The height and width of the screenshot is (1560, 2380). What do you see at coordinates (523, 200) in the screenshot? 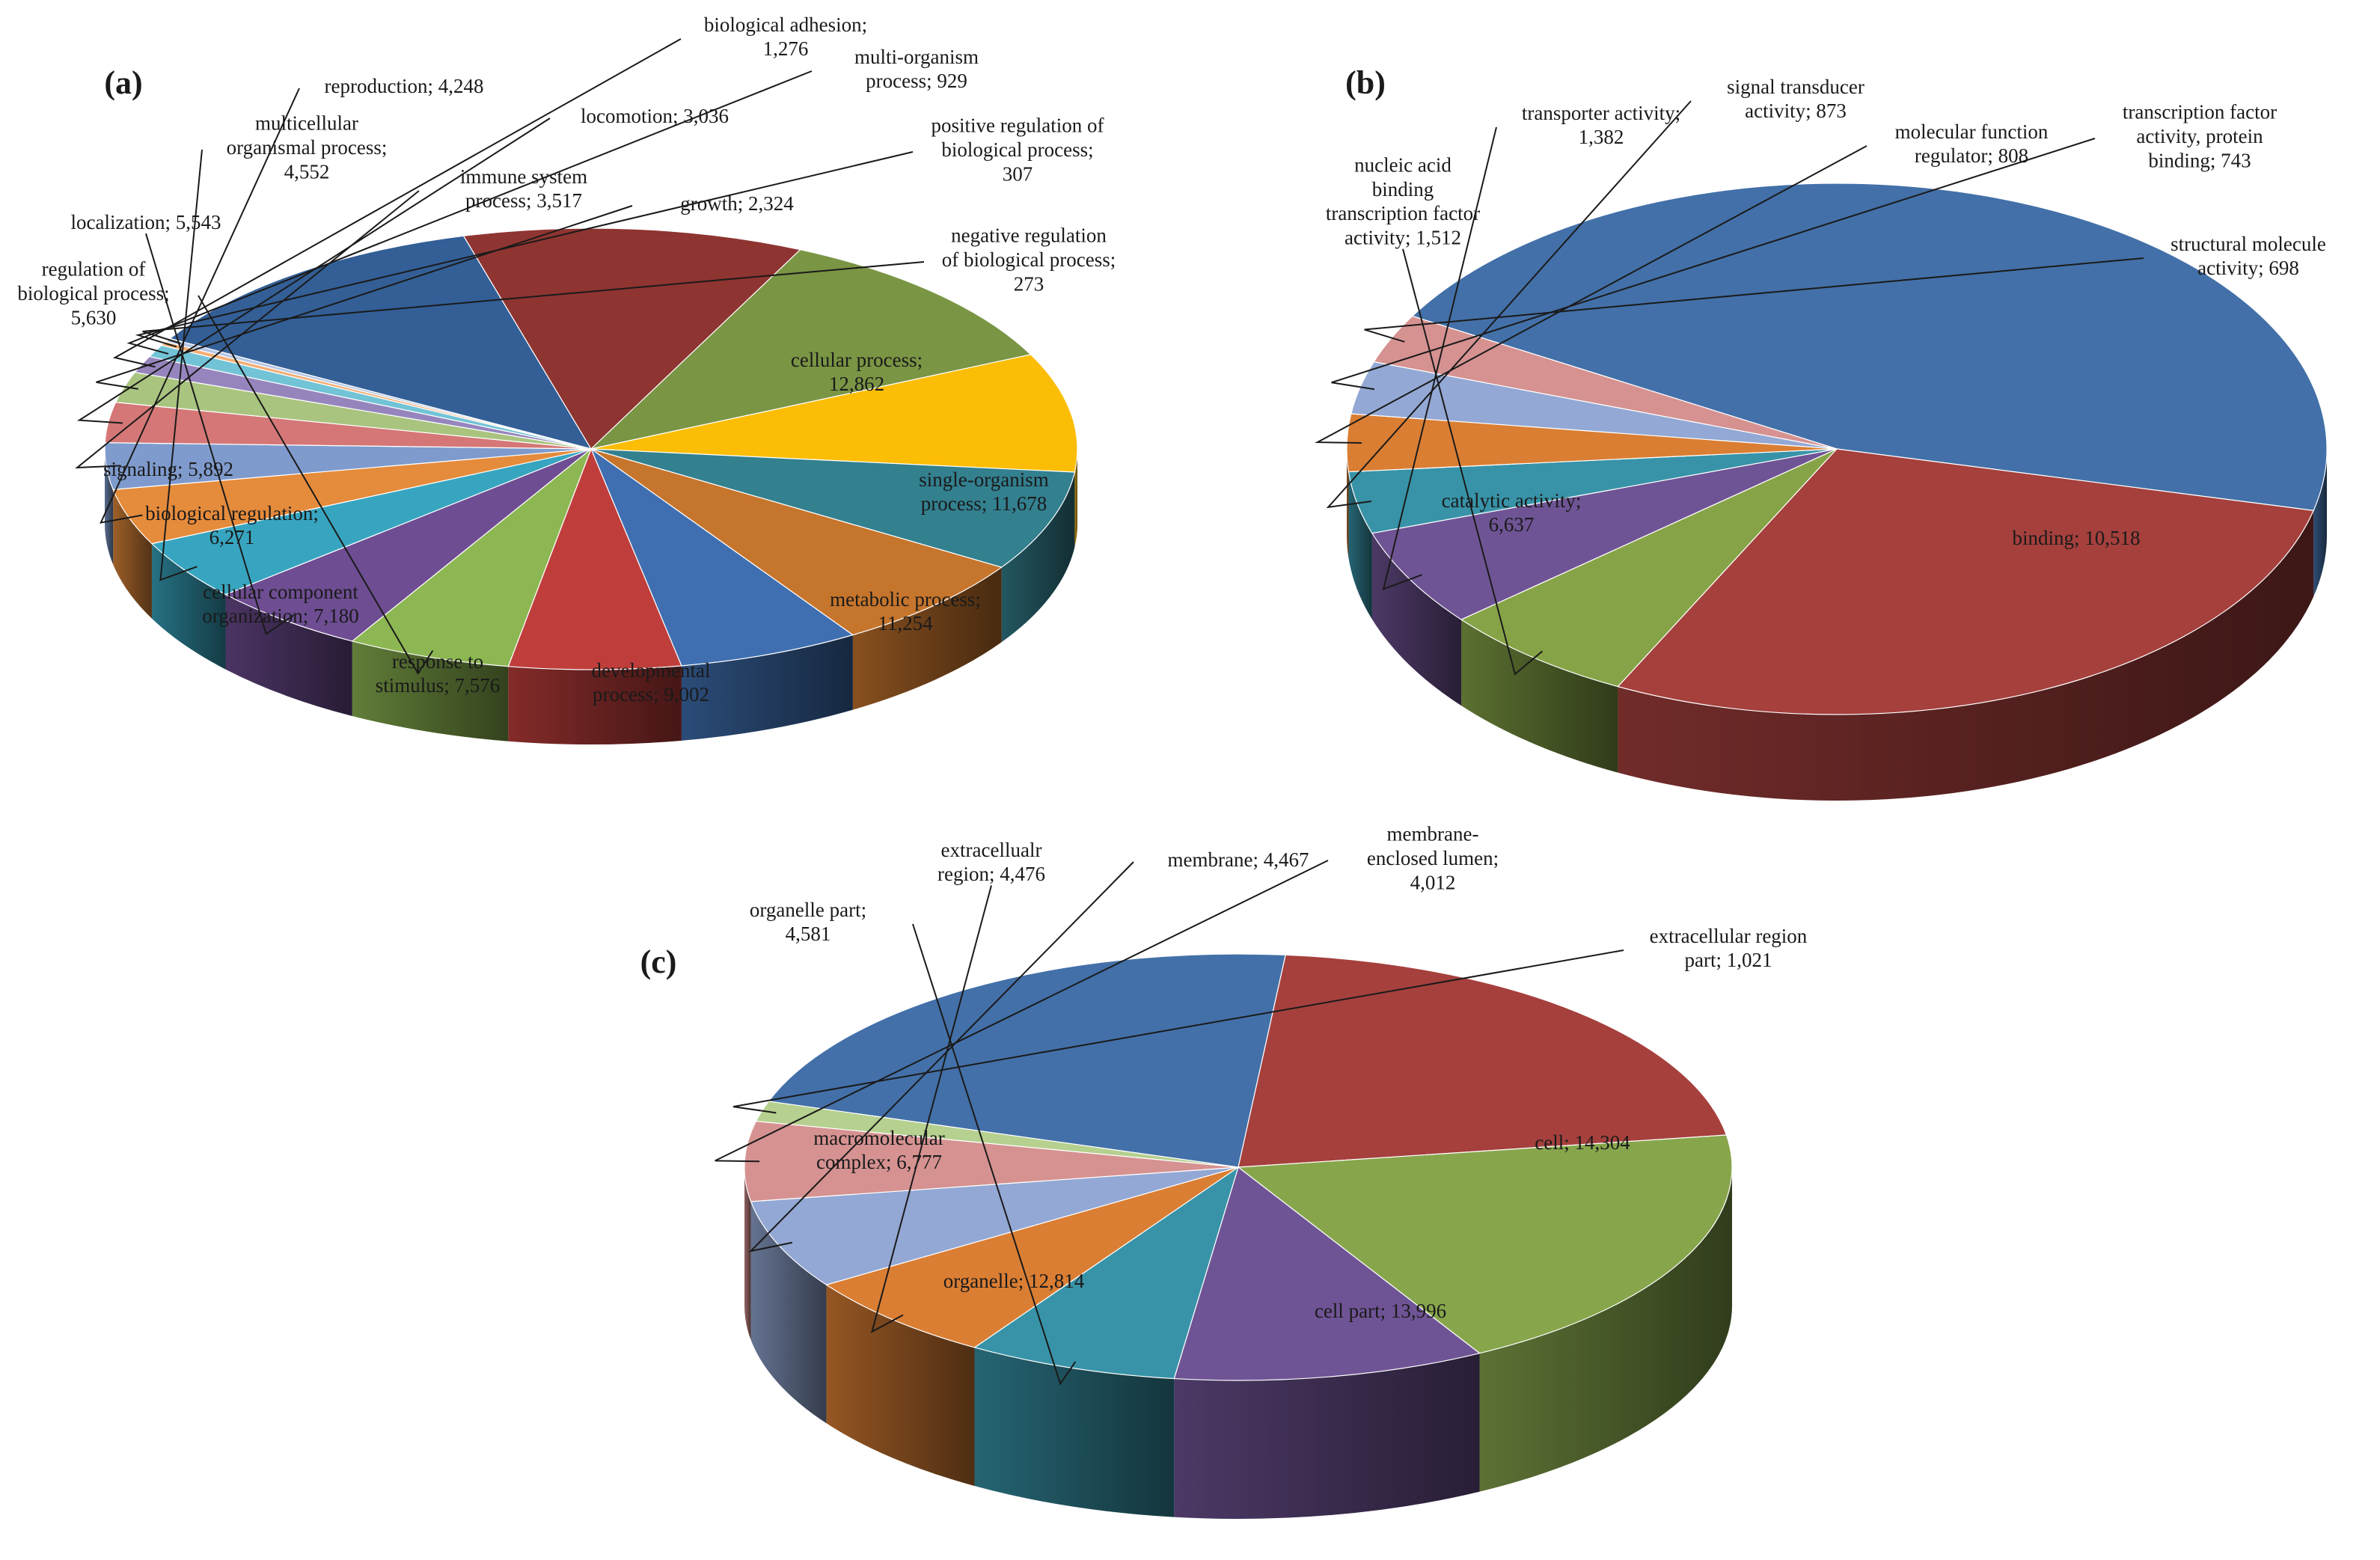
I see `slice-label-line: process; 3,517` at bounding box center [523, 200].